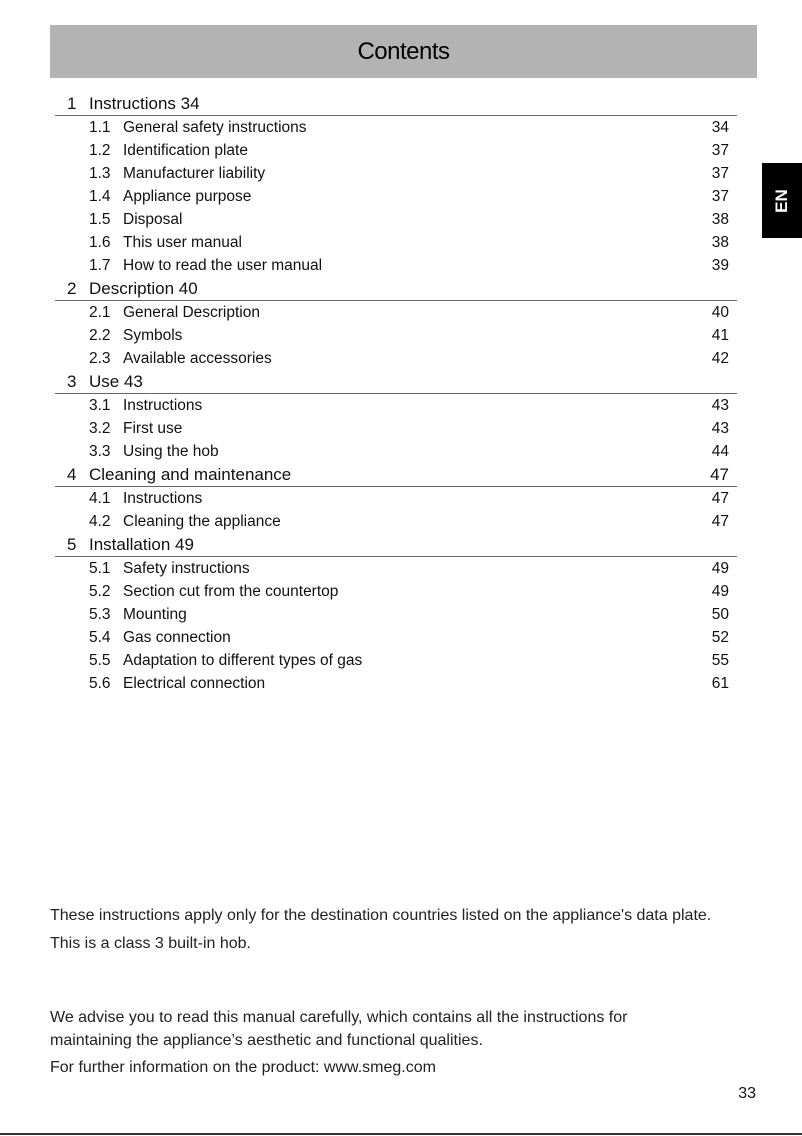  What do you see at coordinates (396, 242) in the screenshot?
I see `toc-entry: 1.6 This user manual 38` at bounding box center [396, 242].